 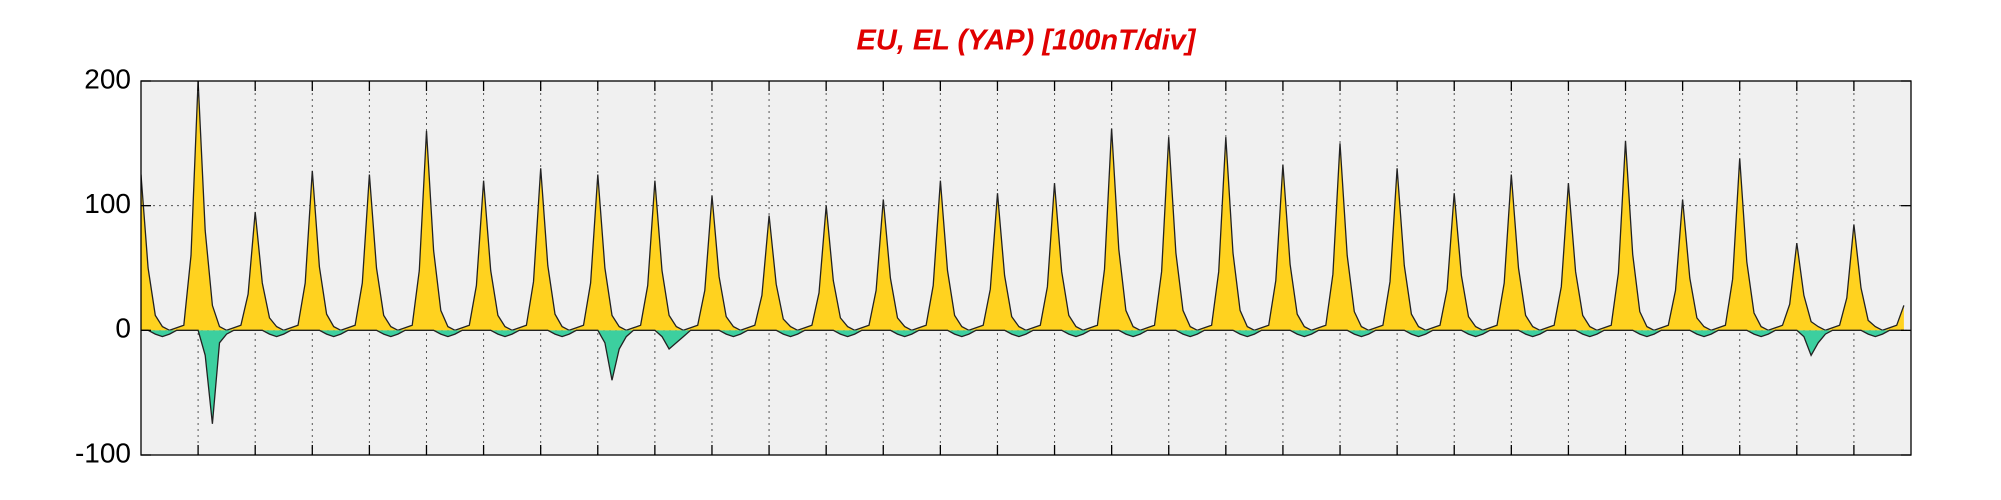 I want to click on chart-title: EU, EL (YAP) [100nT/div], so click(x=1027, y=41).